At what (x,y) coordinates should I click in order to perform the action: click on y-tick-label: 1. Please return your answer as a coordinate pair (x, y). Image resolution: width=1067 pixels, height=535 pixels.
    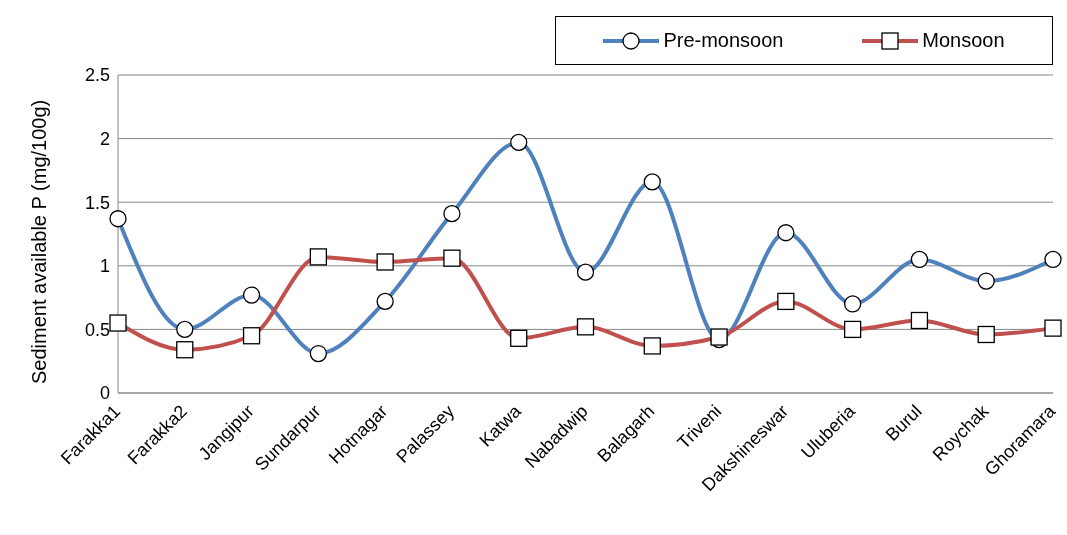
    Looking at the image, I should click on (104, 266).